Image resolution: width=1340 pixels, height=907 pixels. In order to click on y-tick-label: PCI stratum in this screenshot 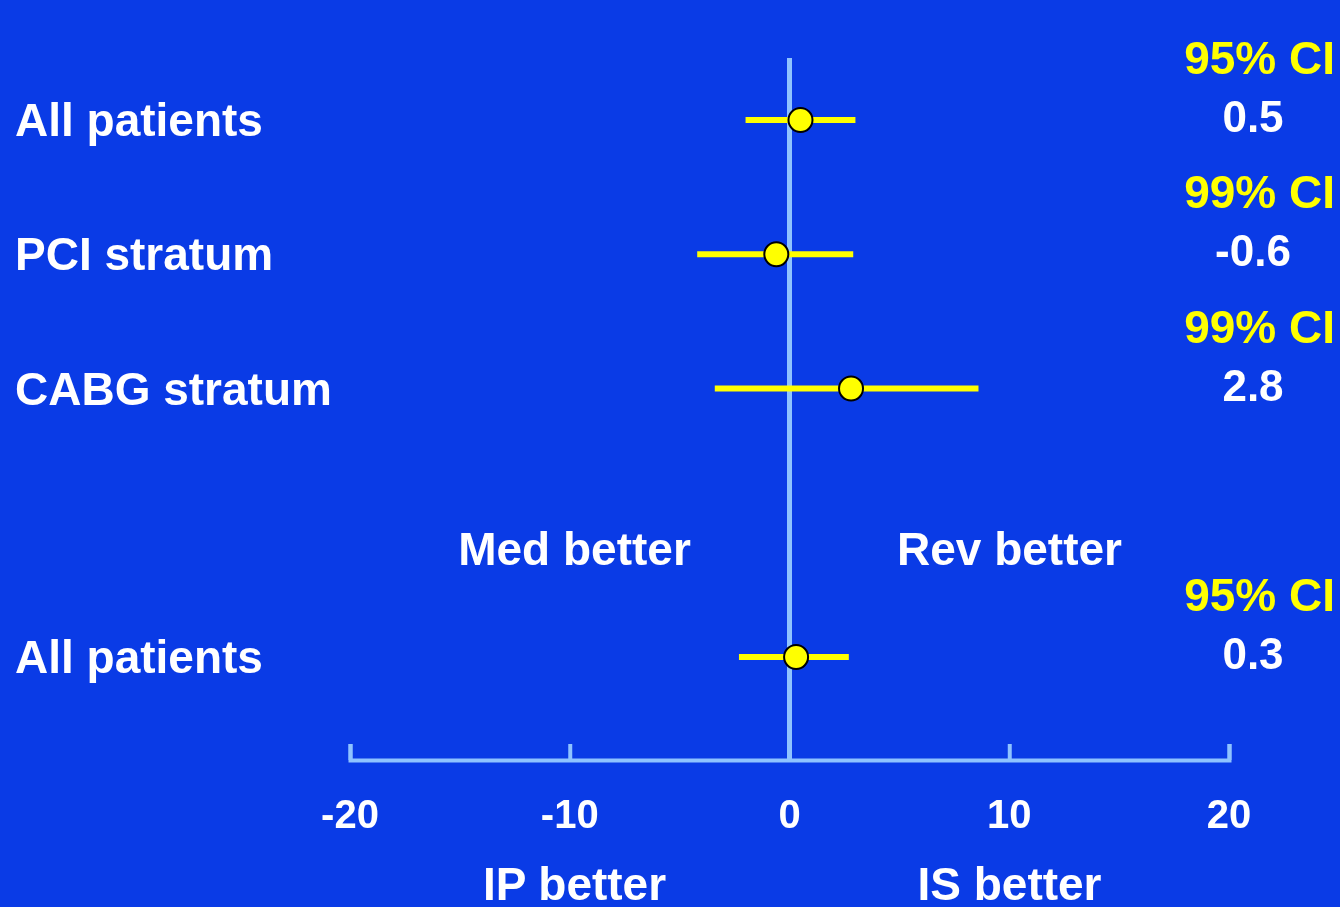, I will do `click(144, 254)`.